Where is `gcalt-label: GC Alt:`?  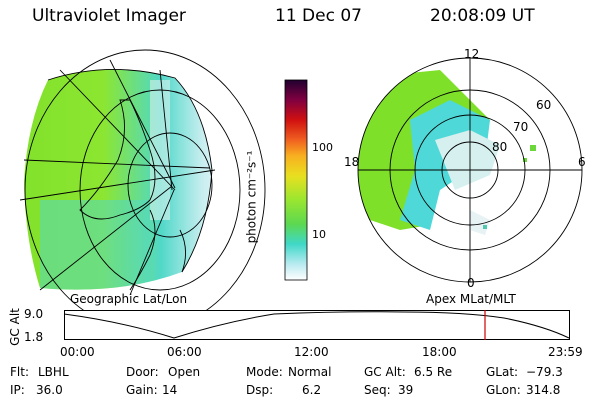
gcalt-label: GC Alt: is located at coordinates (385, 372).